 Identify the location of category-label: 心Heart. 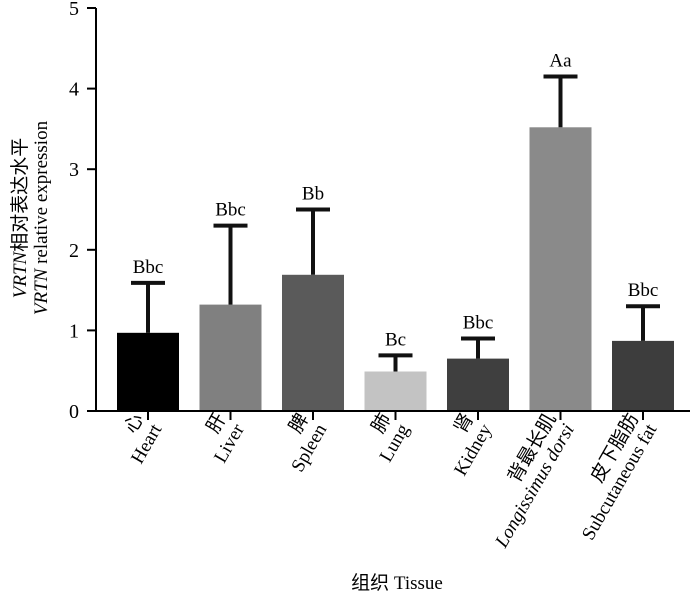
(138, 438).